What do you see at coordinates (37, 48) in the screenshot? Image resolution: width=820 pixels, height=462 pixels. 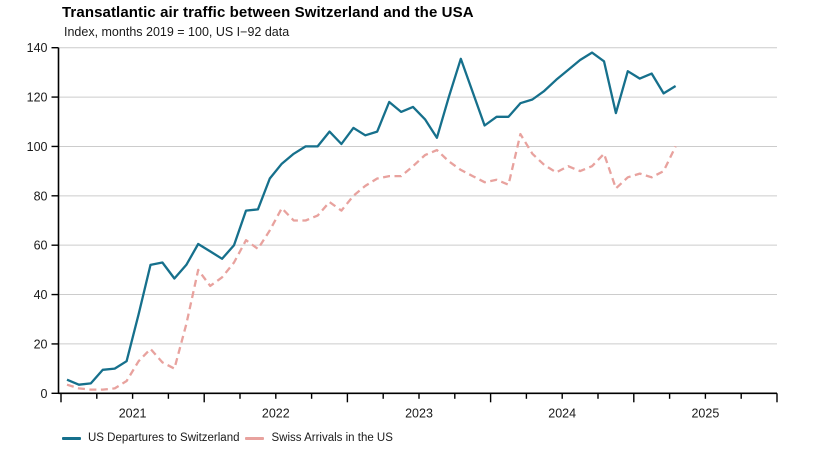 I see `y-tick-label: 140` at bounding box center [37, 48].